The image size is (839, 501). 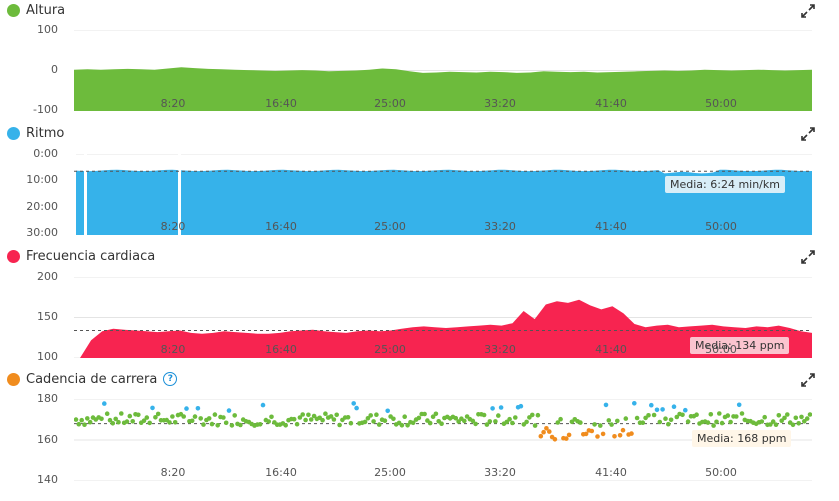 I want to click on altura-chart, so click(x=443, y=70).